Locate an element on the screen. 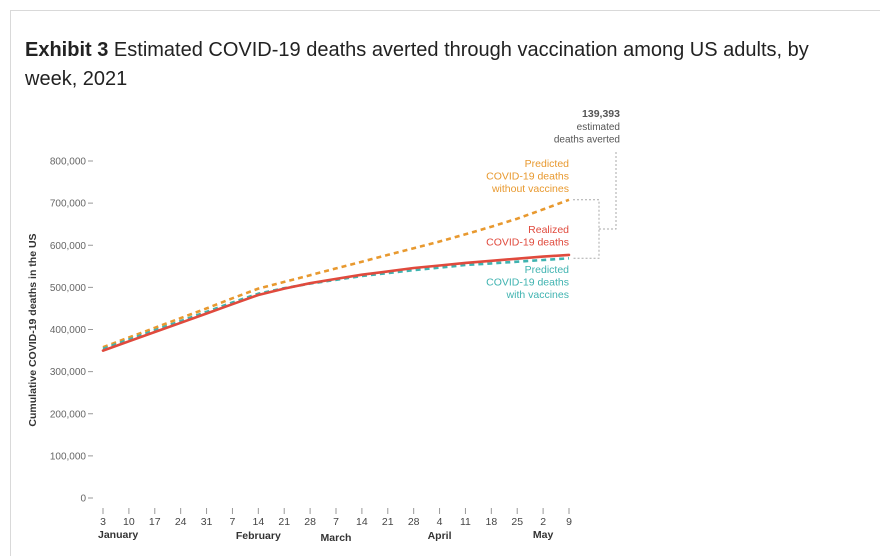 The width and height of the screenshot is (880, 556). averted-bracket is located at coordinates (586, 229).